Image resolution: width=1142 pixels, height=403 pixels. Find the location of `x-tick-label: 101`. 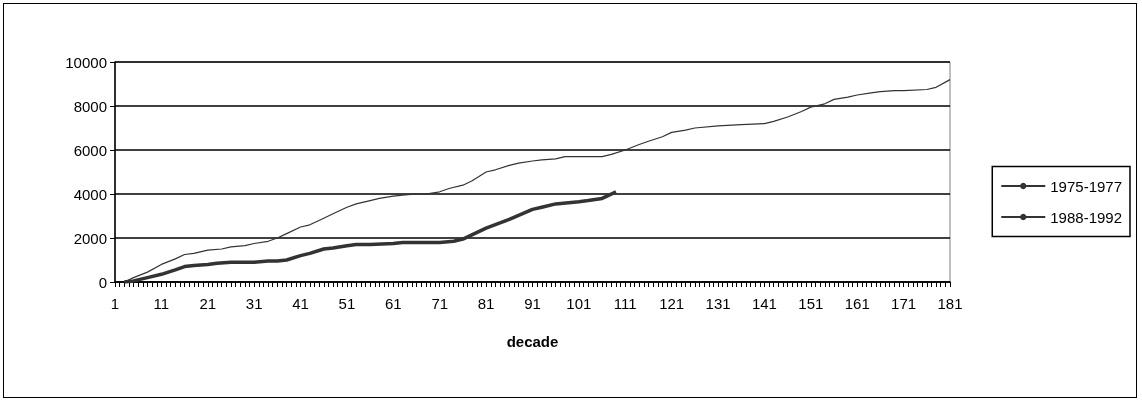

x-tick-label: 101 is located at coordinates (579, 303).